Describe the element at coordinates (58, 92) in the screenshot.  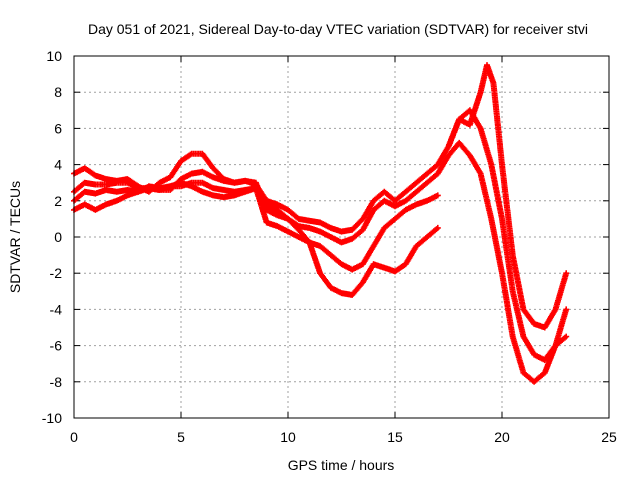
I see `y-tick-label: 8` at that location.